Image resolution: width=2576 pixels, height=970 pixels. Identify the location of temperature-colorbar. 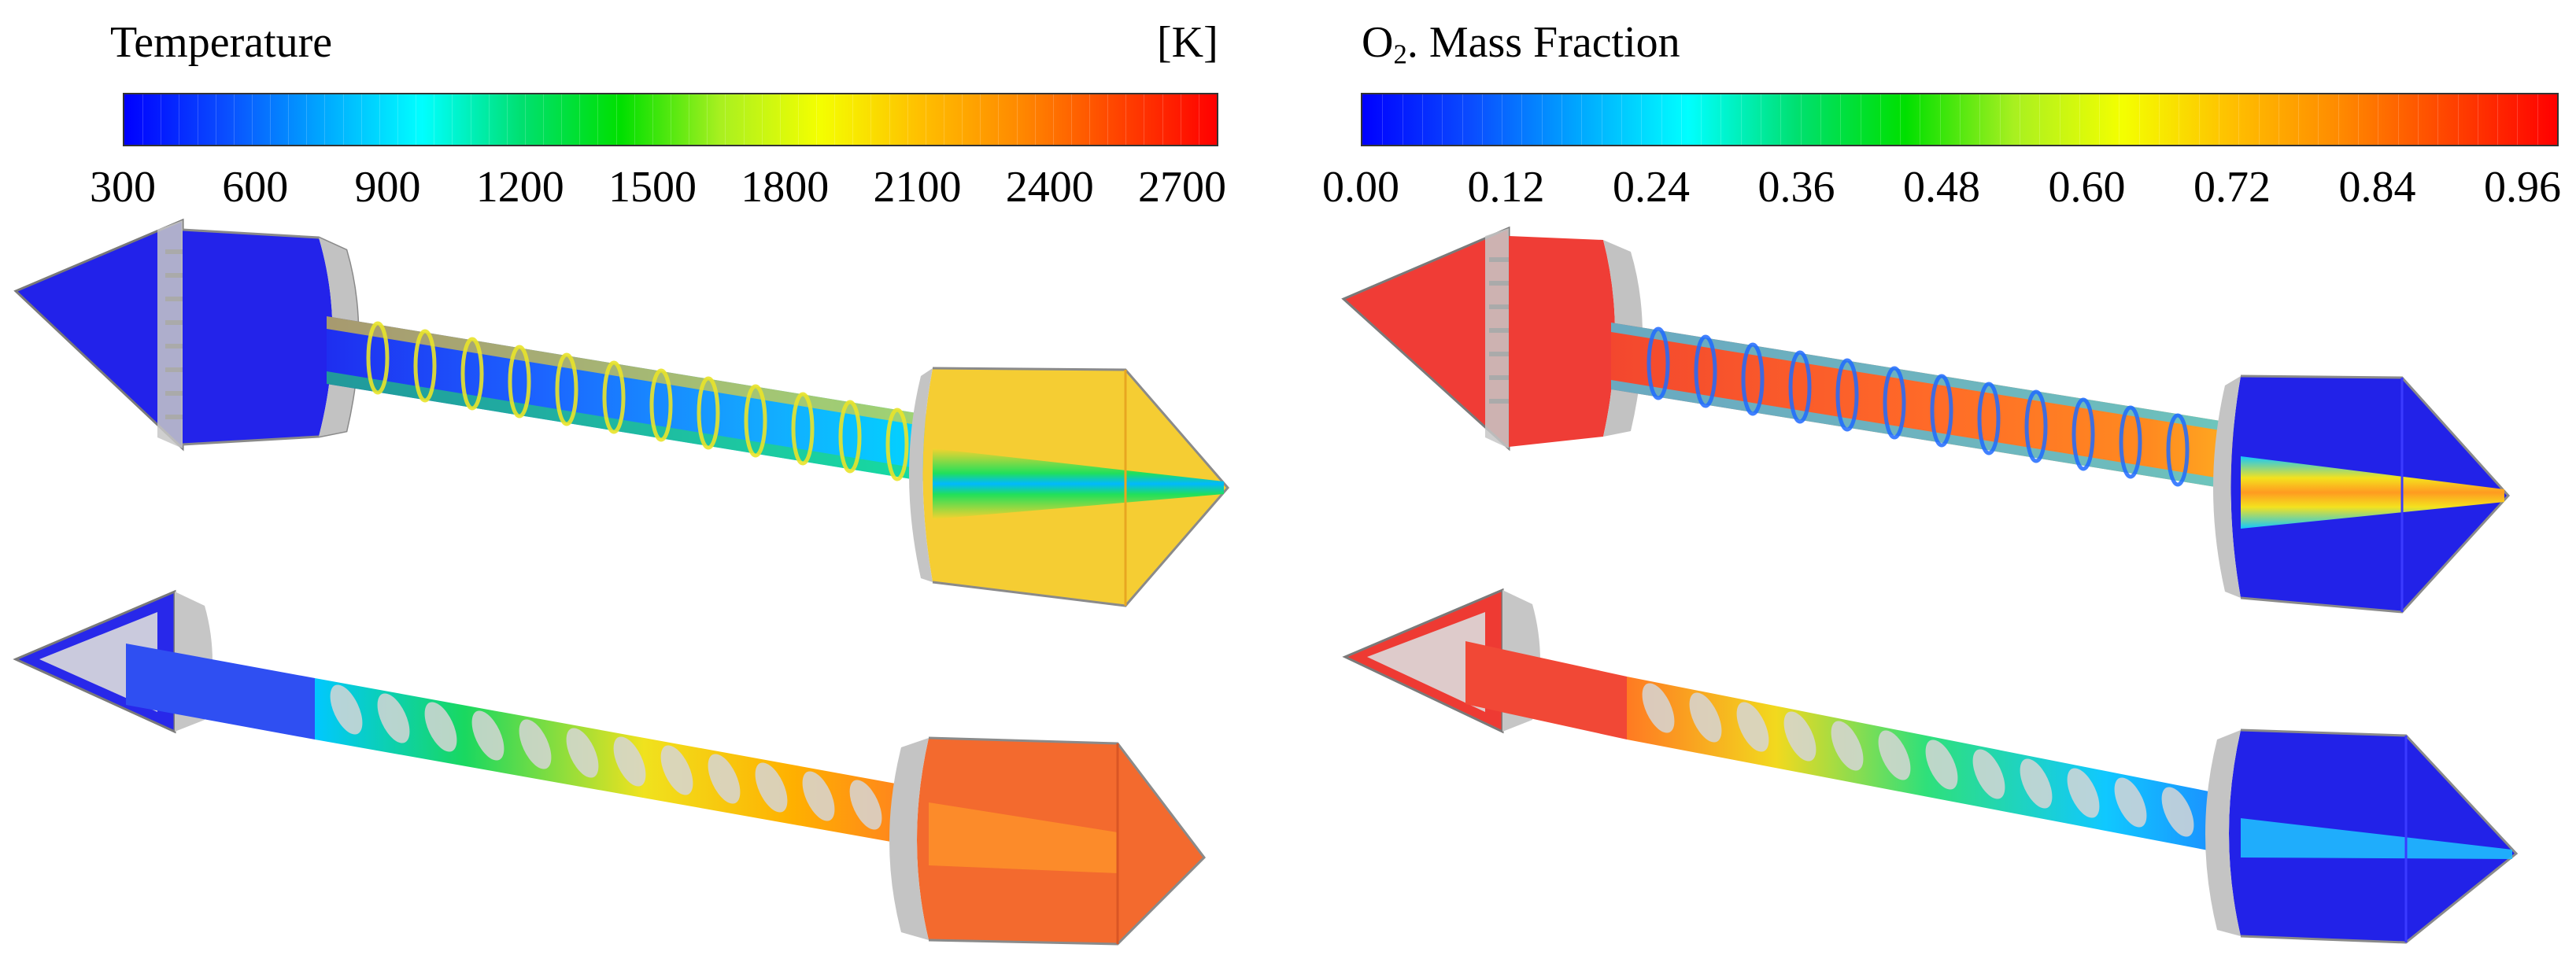
(670, 119).